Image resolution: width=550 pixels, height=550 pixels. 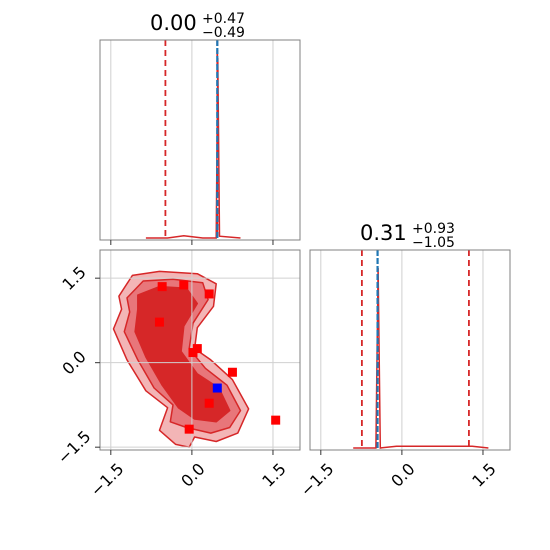 I want to click on marginal-1-grid, so click(x=192, y=140).